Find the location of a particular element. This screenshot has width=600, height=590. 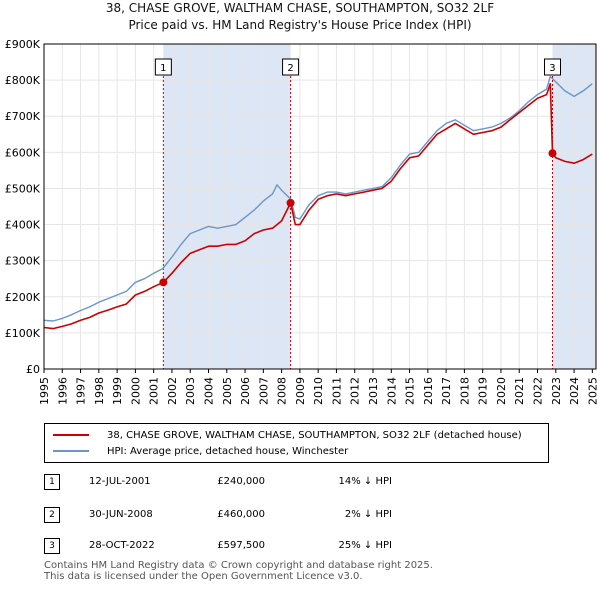

x-tick-label: 2018 is located at coordinates (464, 391).